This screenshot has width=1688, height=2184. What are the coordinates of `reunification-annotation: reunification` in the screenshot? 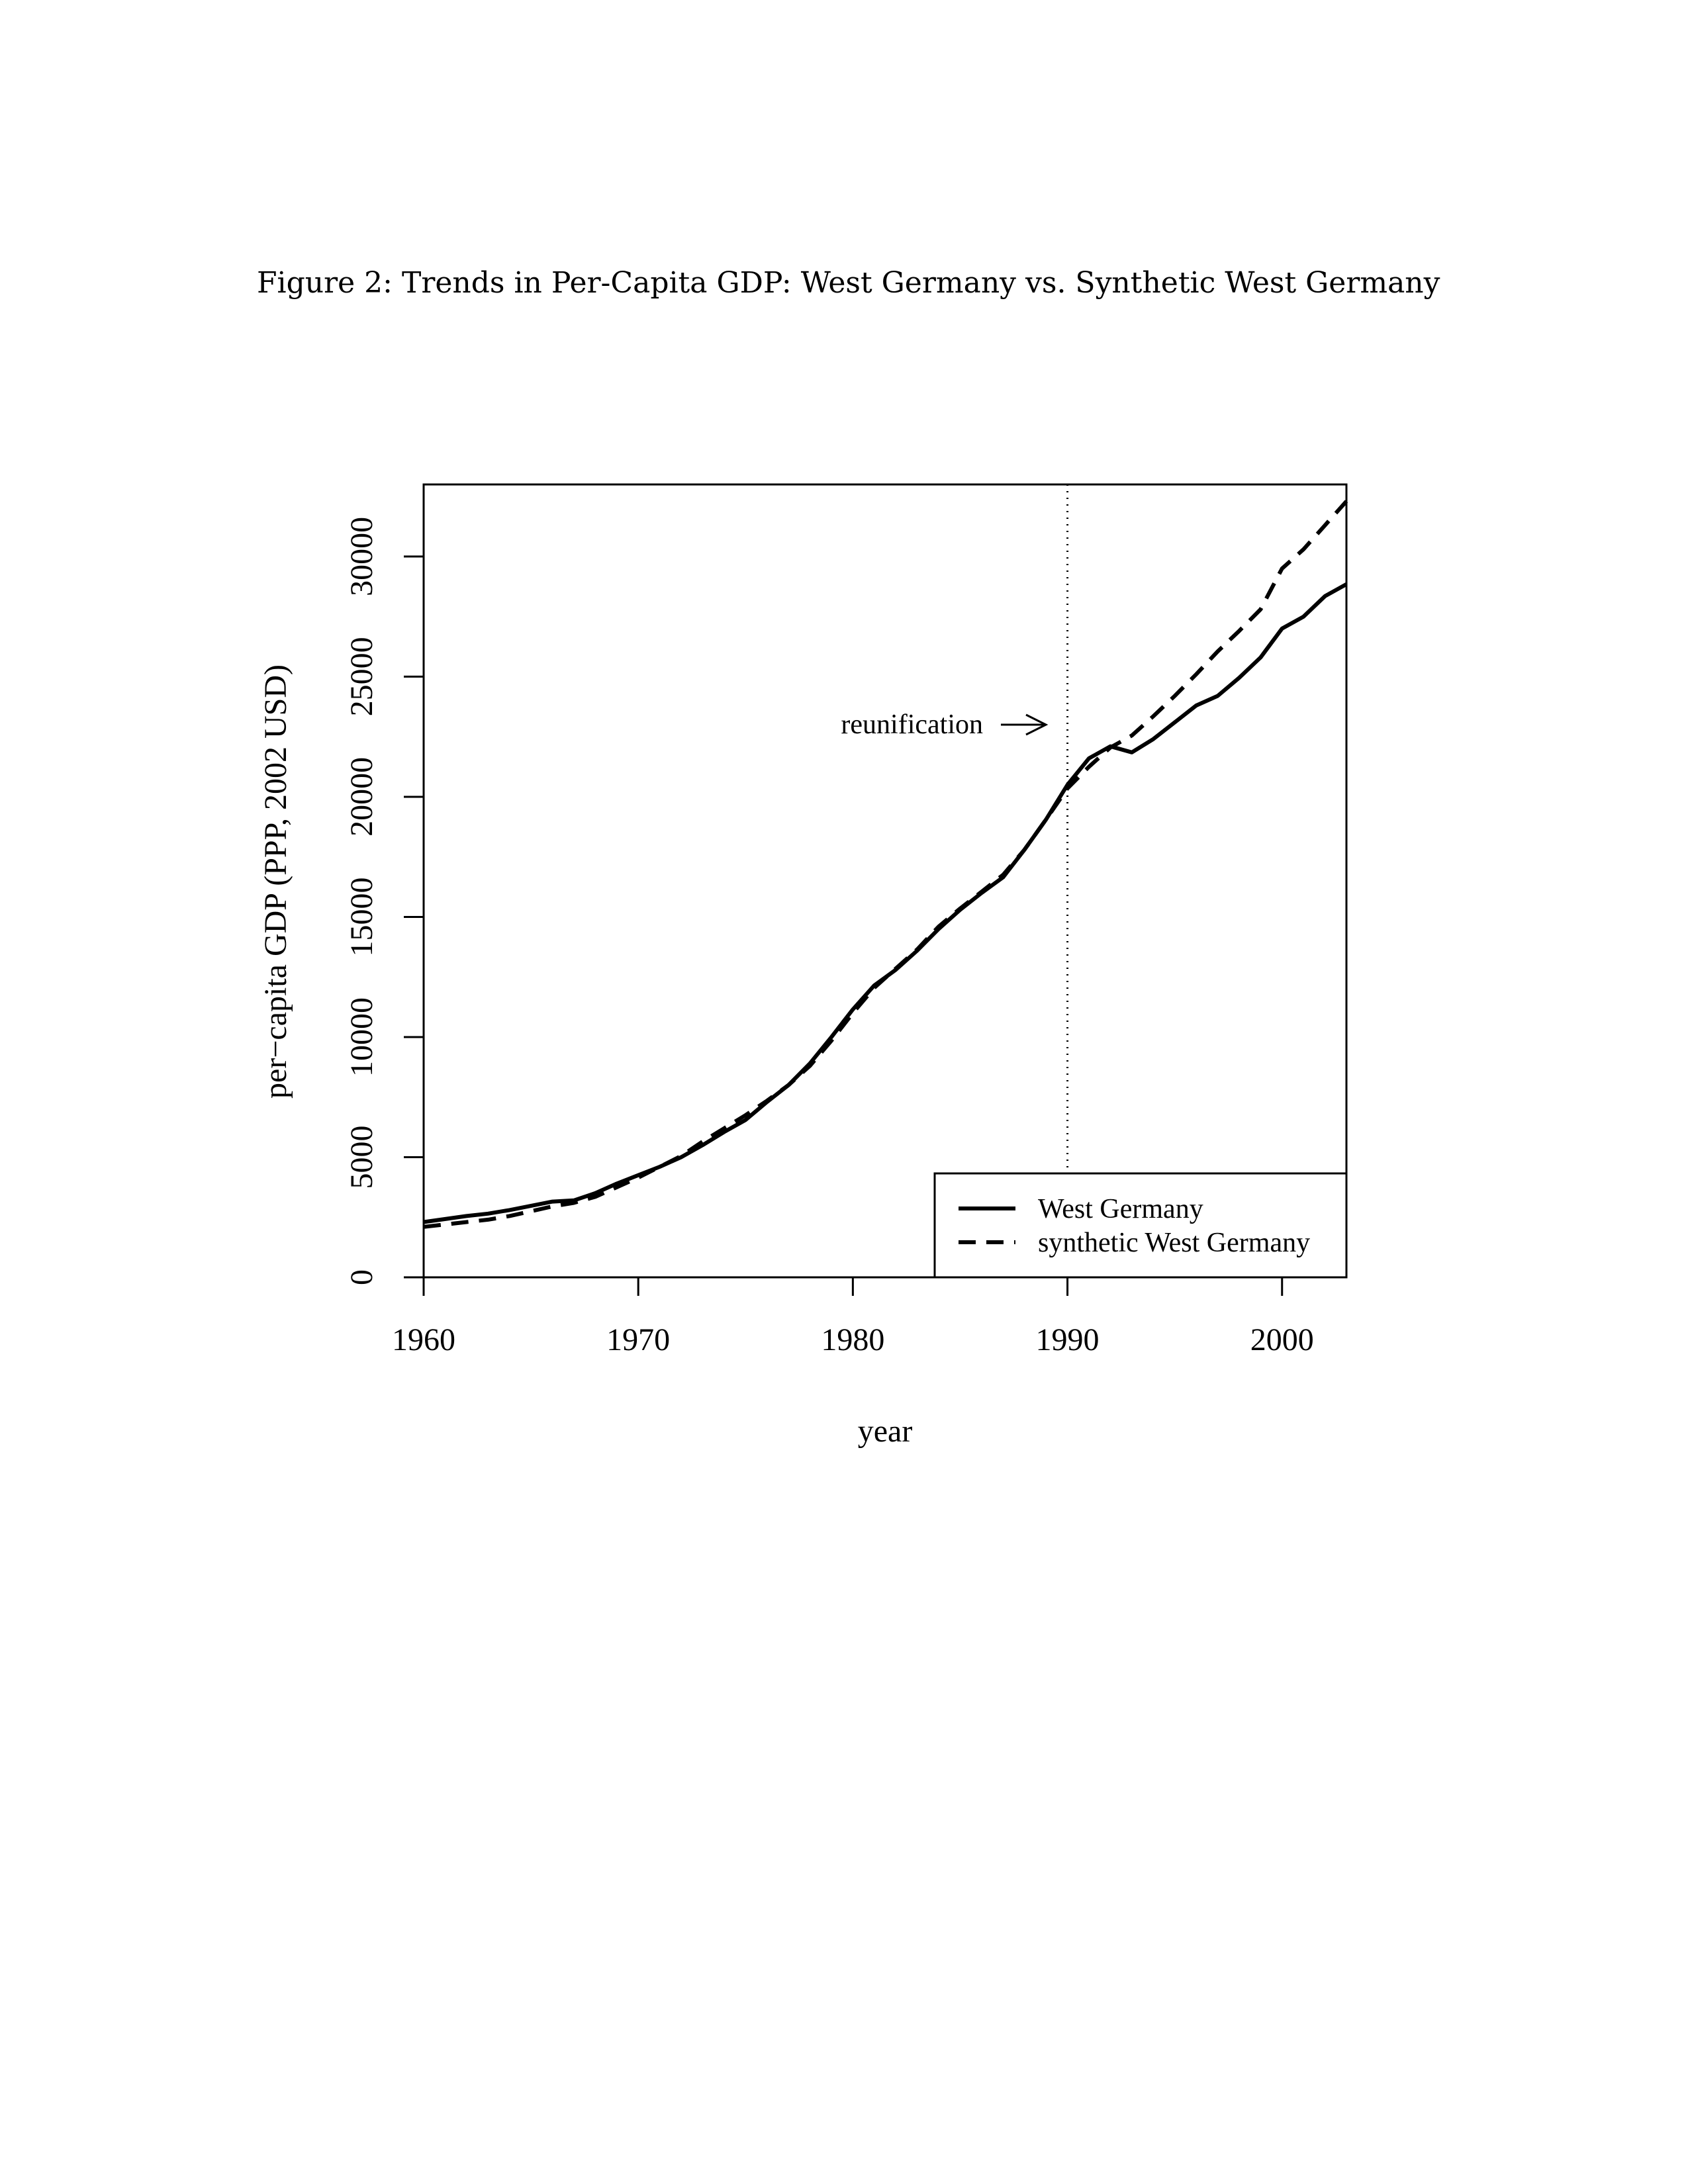 It's located at (945, 724).